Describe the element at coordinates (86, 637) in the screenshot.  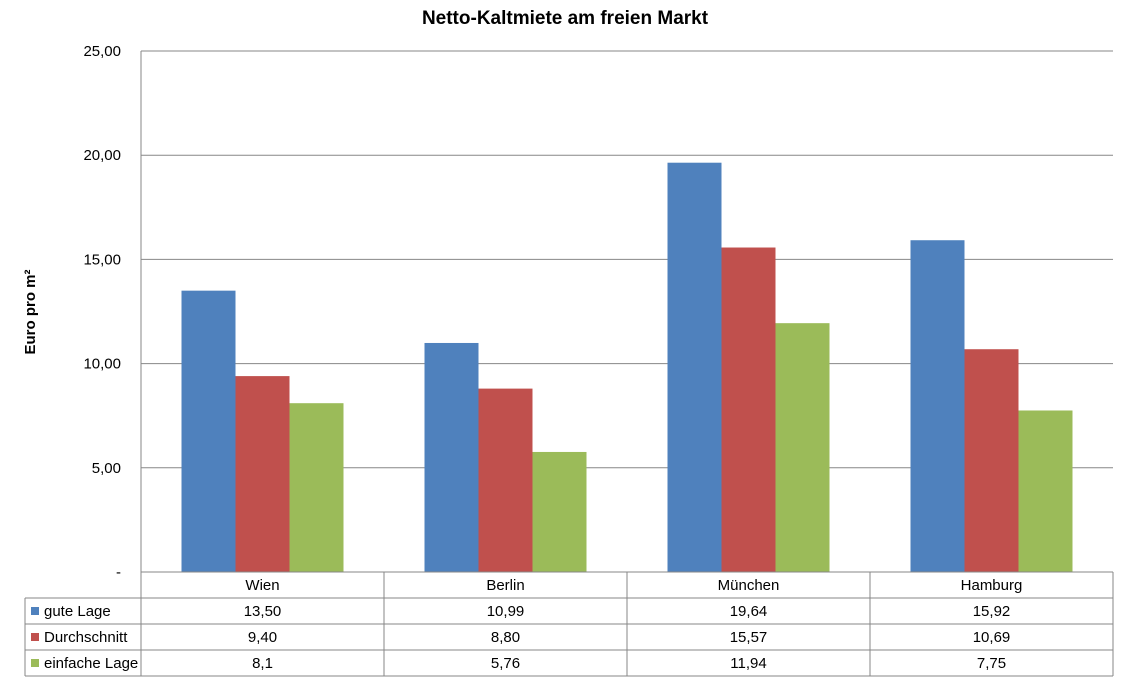
I see `legend-label: Durchschnitt` at that location.